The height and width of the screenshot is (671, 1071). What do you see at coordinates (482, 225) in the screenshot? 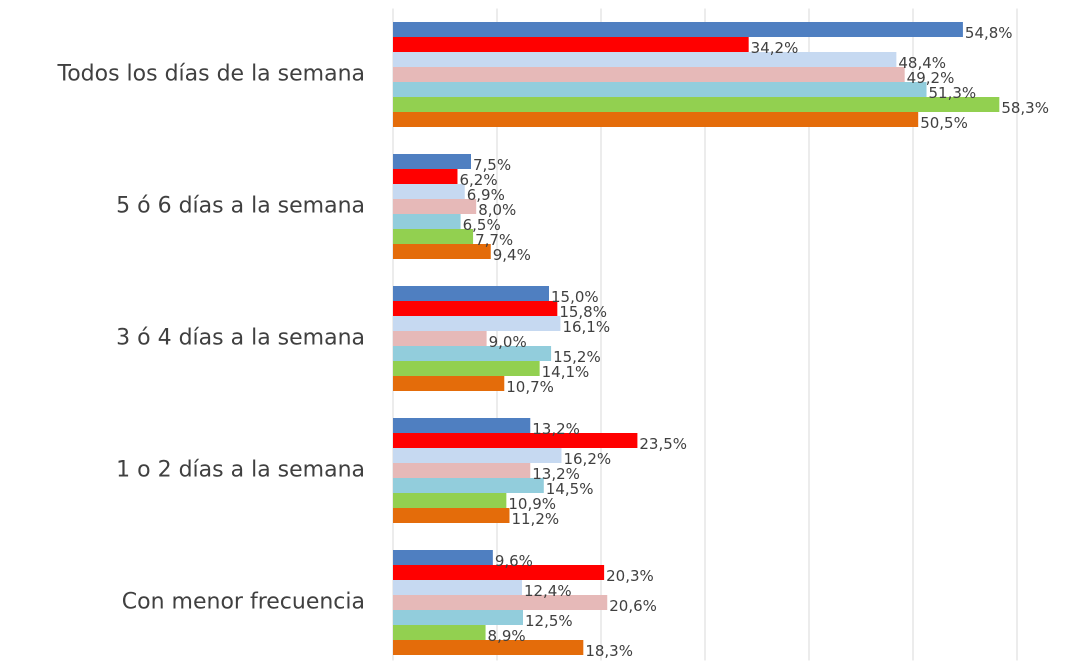
I see `data-label: 6,5%` at bounding box center [482, 225].